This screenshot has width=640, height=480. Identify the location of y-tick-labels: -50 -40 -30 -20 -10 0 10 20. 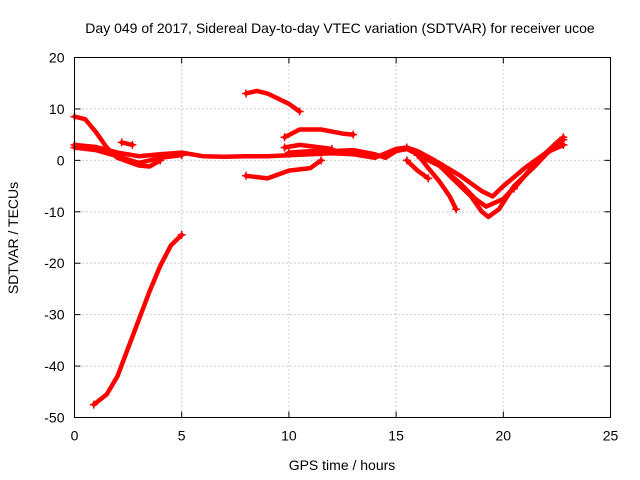
(54, 238).